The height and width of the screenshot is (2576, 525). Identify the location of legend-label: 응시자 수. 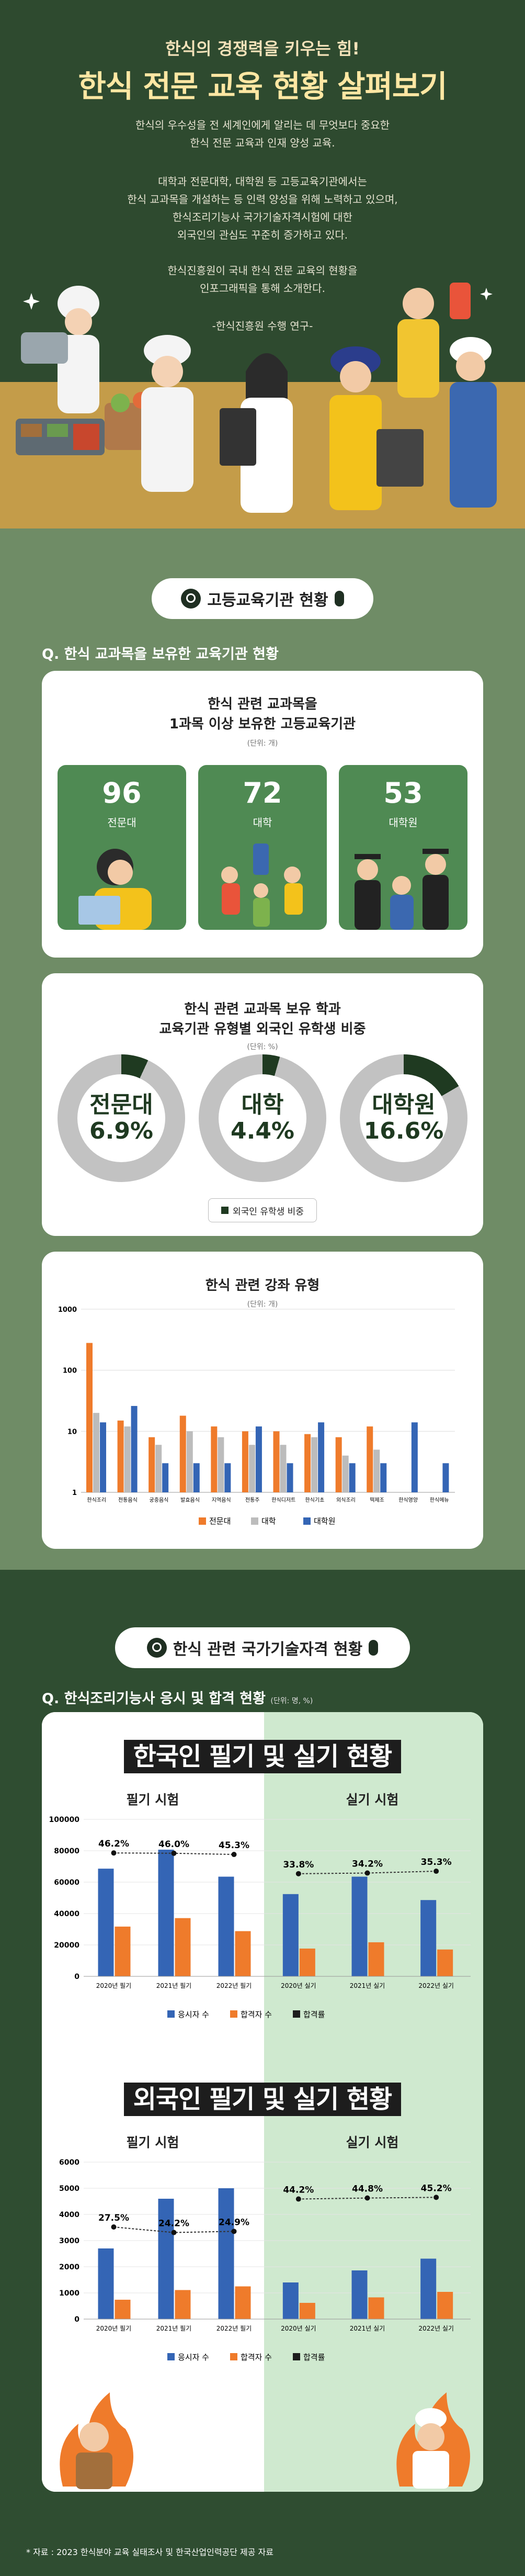
(193, 2357).